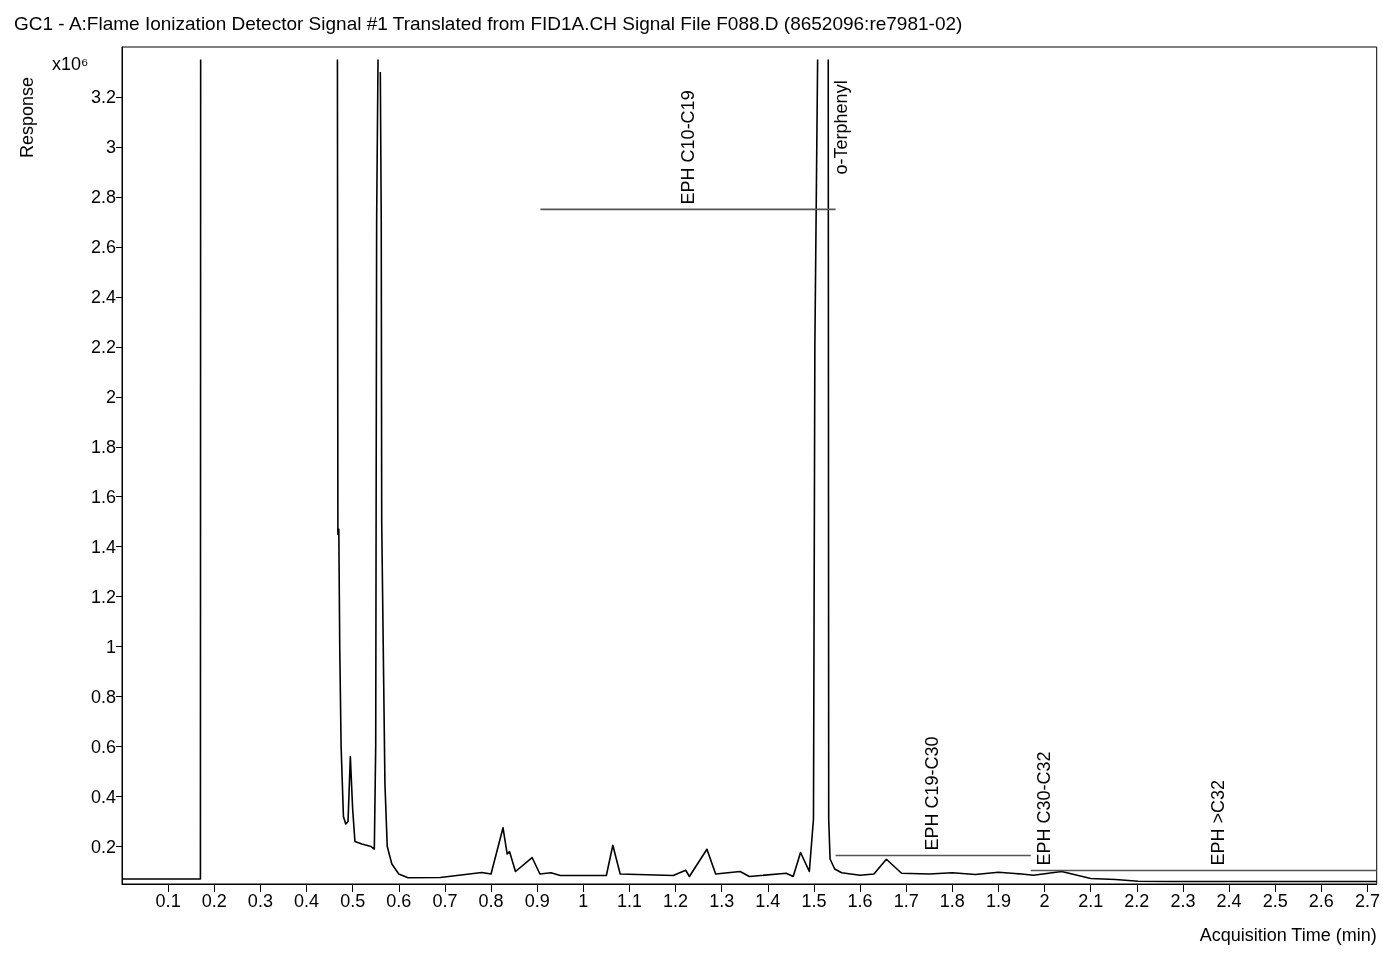 This screenshot has width=1383, height=956. What do you see at coordinates (103, 196) in the screenshot?
I see `y-tick-label: 2.8` at bounding box center [103, 196].